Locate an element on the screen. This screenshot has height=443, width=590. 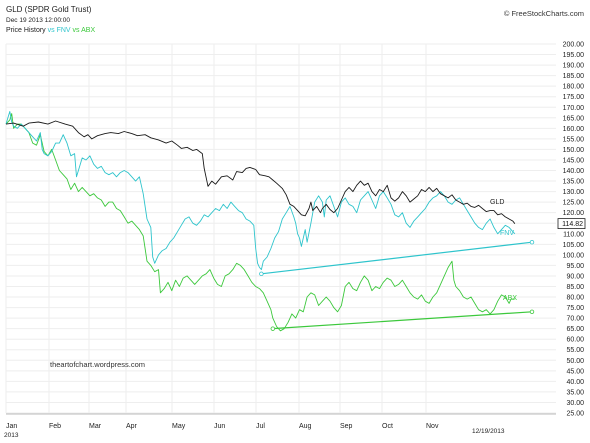
x-tick-label: Feb is located at coordinates (55, 426).